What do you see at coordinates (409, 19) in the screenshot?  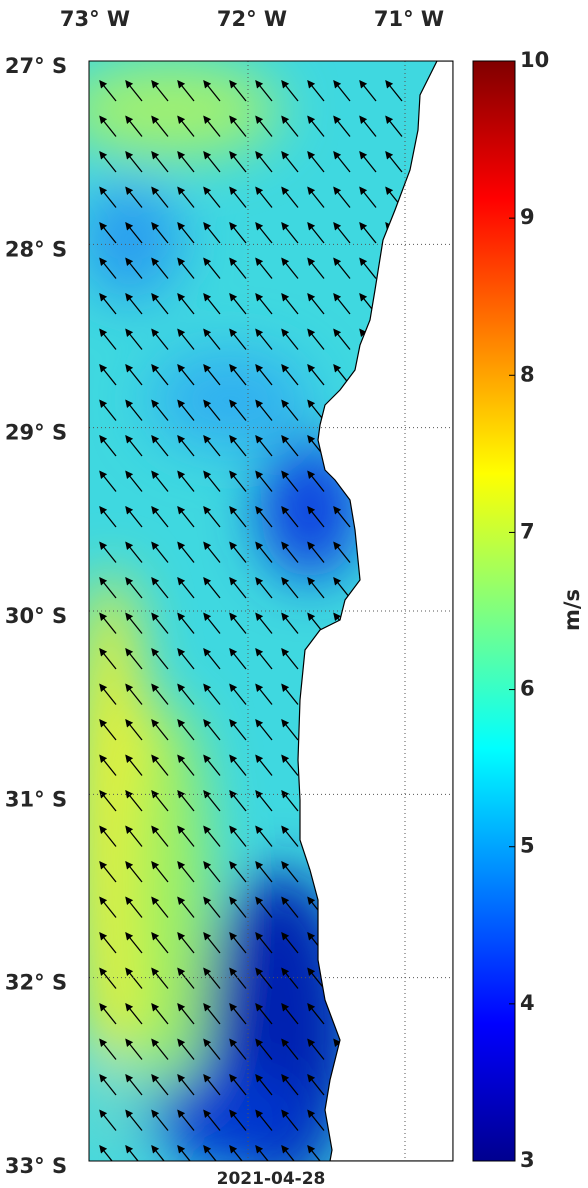 I see `lon-label: 71° W` at bounding box center [409, 19].